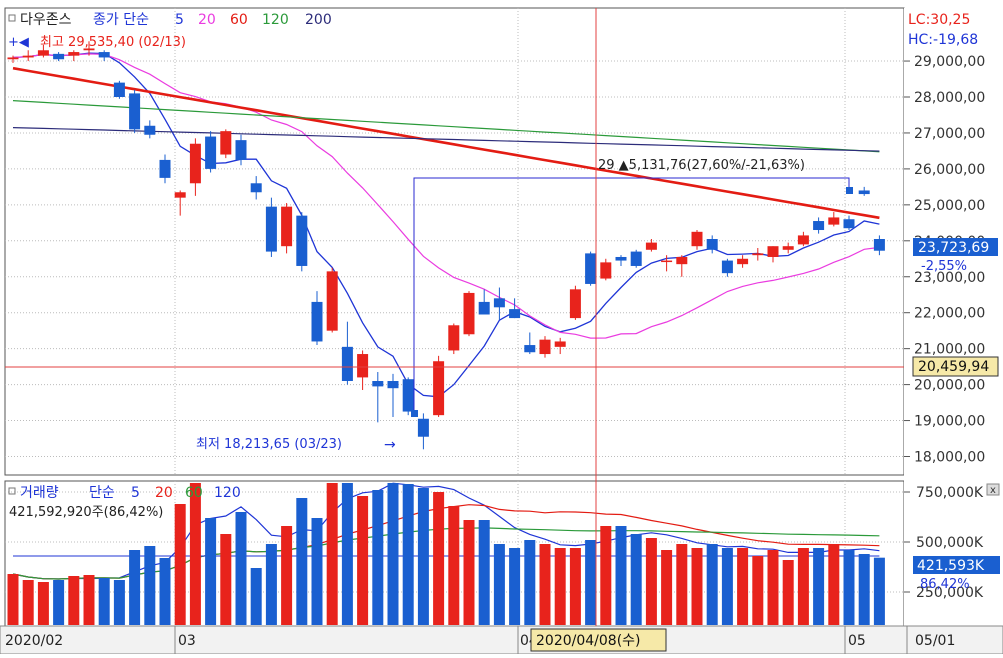 The height and width of the screenshot is (658, 1003). Describe the element at coordinates (121, 20) in the screenshot. I see `price-legend-type: 종가 단순` at that location.